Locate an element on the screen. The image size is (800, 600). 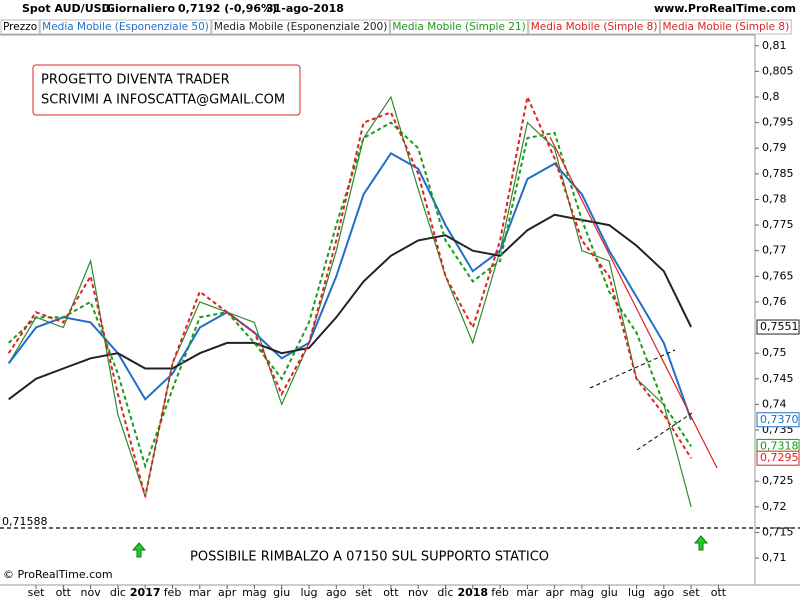
x-tick-label: 2018 is located at coordinates (472, 592).